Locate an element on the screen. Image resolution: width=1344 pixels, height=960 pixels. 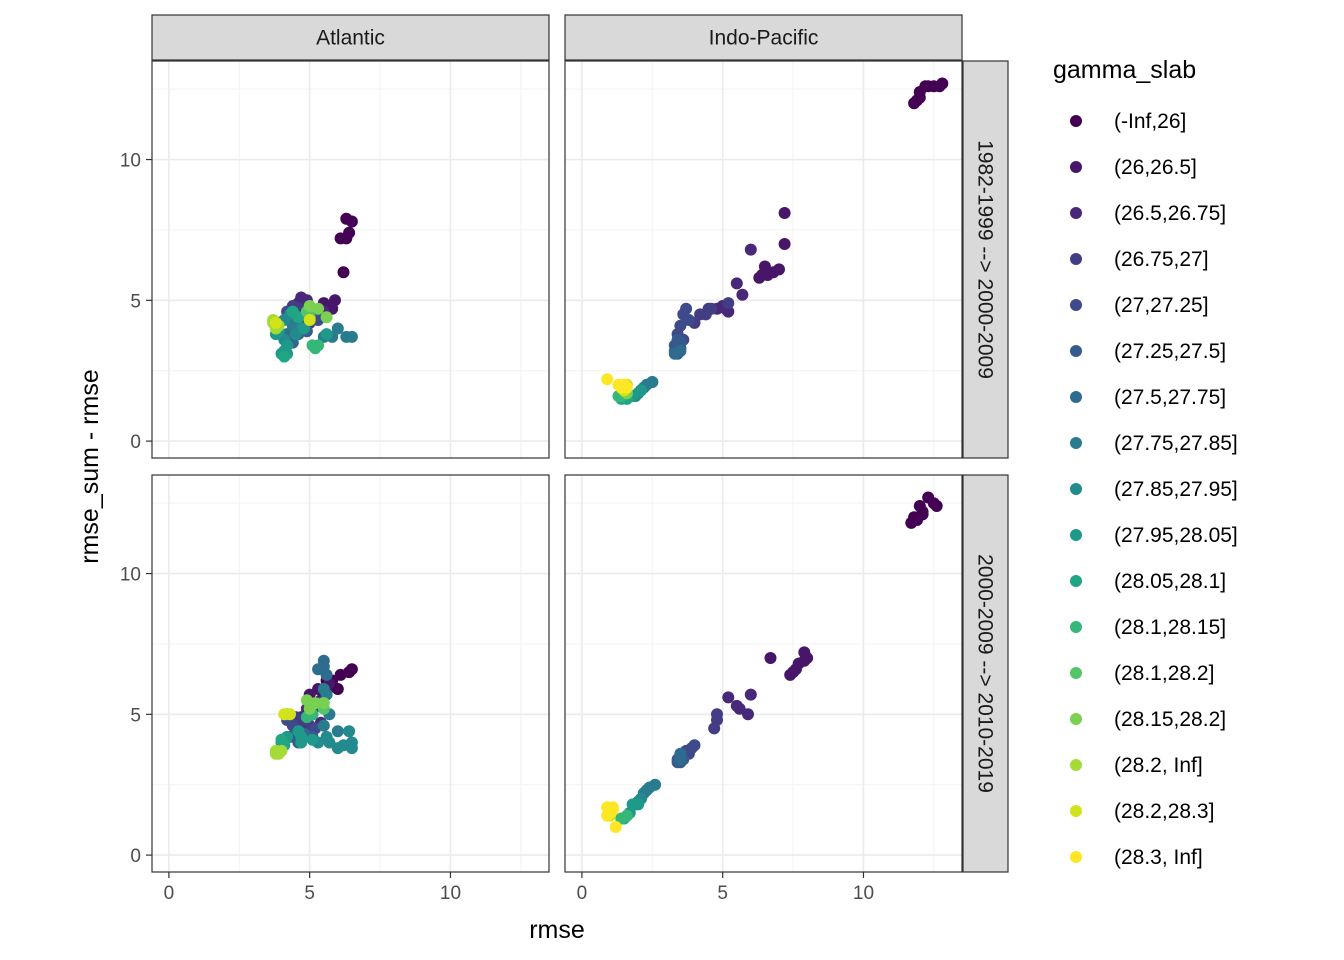
legend-title: gamma_slab is located at coordinates (1124, 70).